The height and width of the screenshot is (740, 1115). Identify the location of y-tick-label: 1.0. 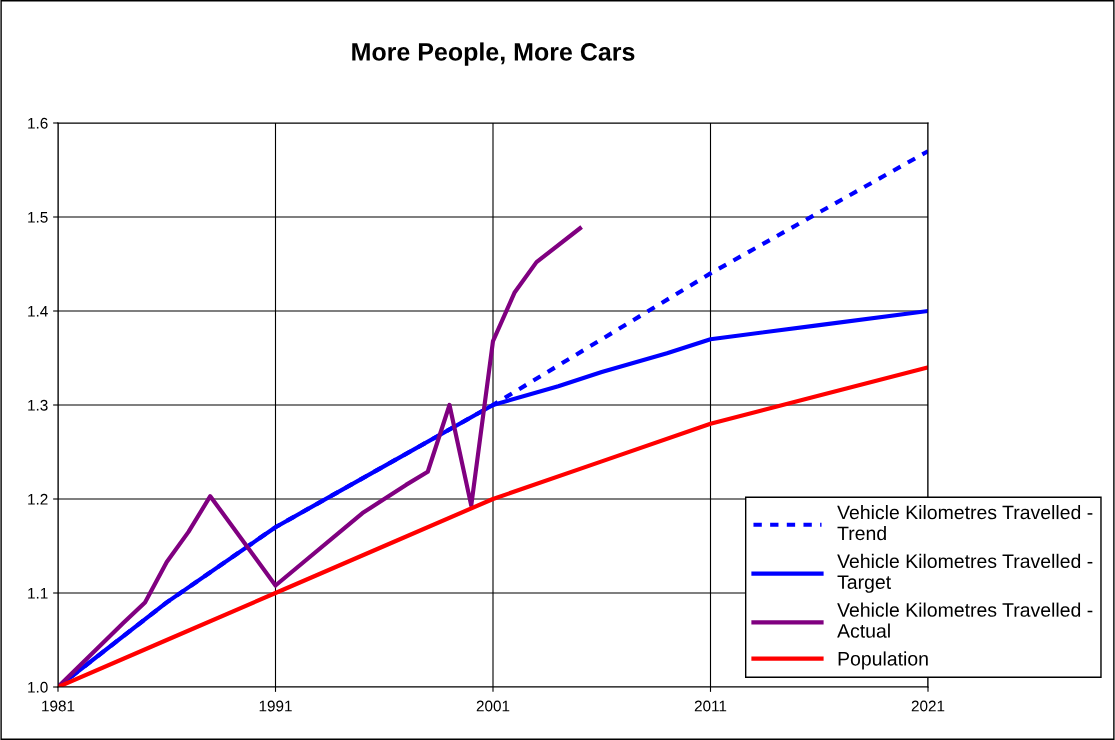
(38, 687).